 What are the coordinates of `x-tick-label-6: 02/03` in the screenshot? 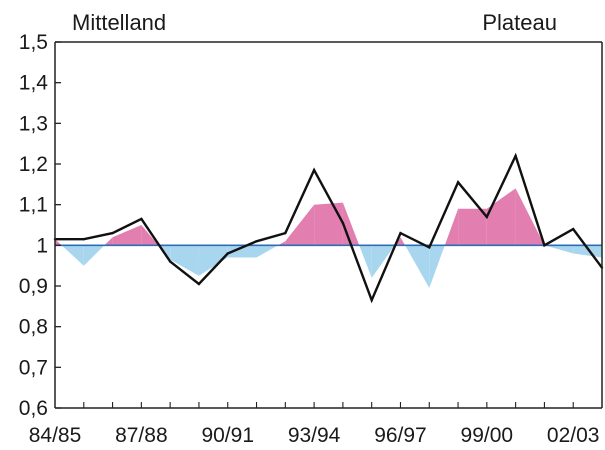 It's located at (573, 435).